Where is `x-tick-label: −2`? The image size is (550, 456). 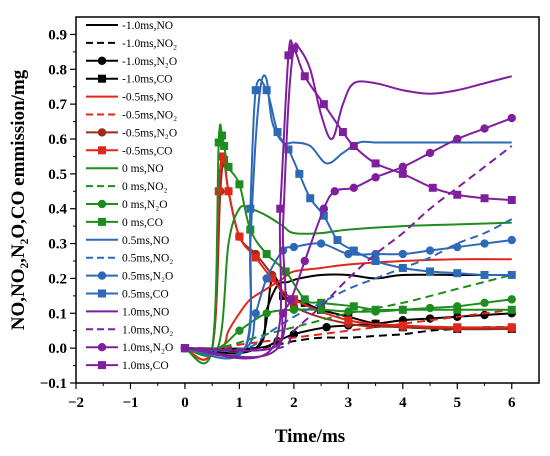 x-tick-label: −2 is located at coordinates (76, 403).